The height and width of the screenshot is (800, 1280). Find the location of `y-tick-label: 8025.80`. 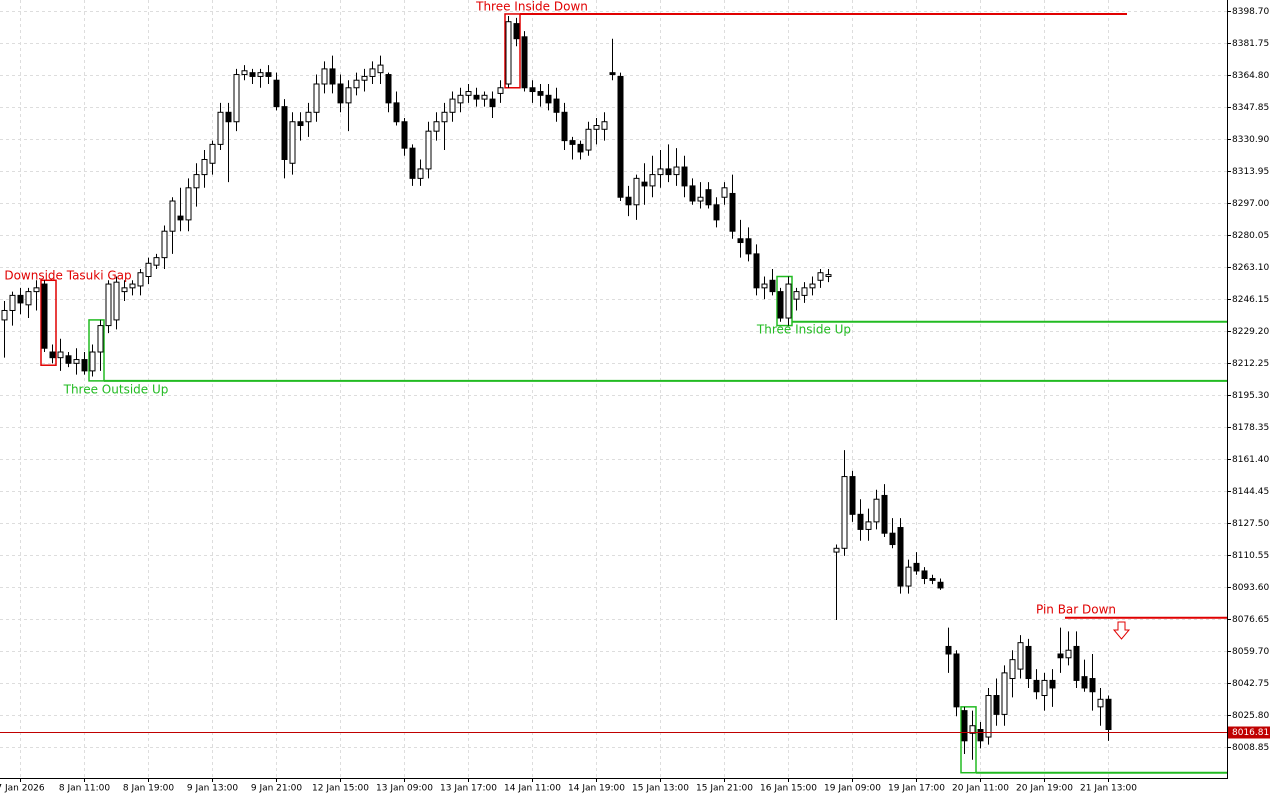

y-tick-label: 8025.80 is located at coordinates (1250, 716).